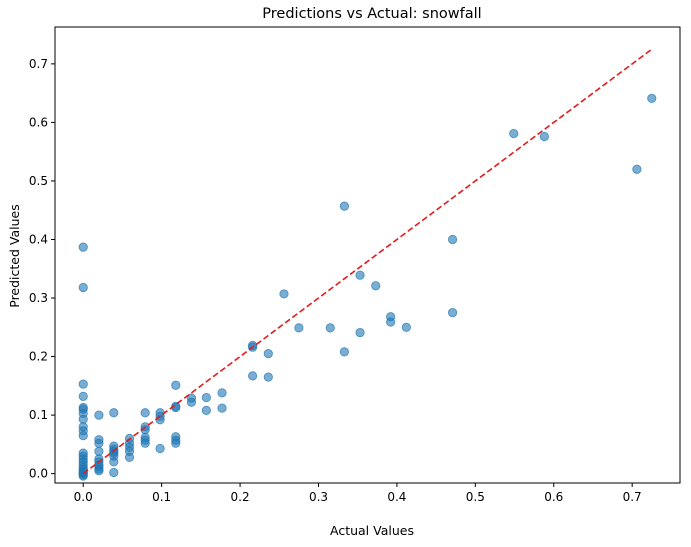 This screenshot has height=547, width=691. Describe the element at coordinates (38, 474) in the screenshot. I see `y-tick-label: 0.0` at that location.